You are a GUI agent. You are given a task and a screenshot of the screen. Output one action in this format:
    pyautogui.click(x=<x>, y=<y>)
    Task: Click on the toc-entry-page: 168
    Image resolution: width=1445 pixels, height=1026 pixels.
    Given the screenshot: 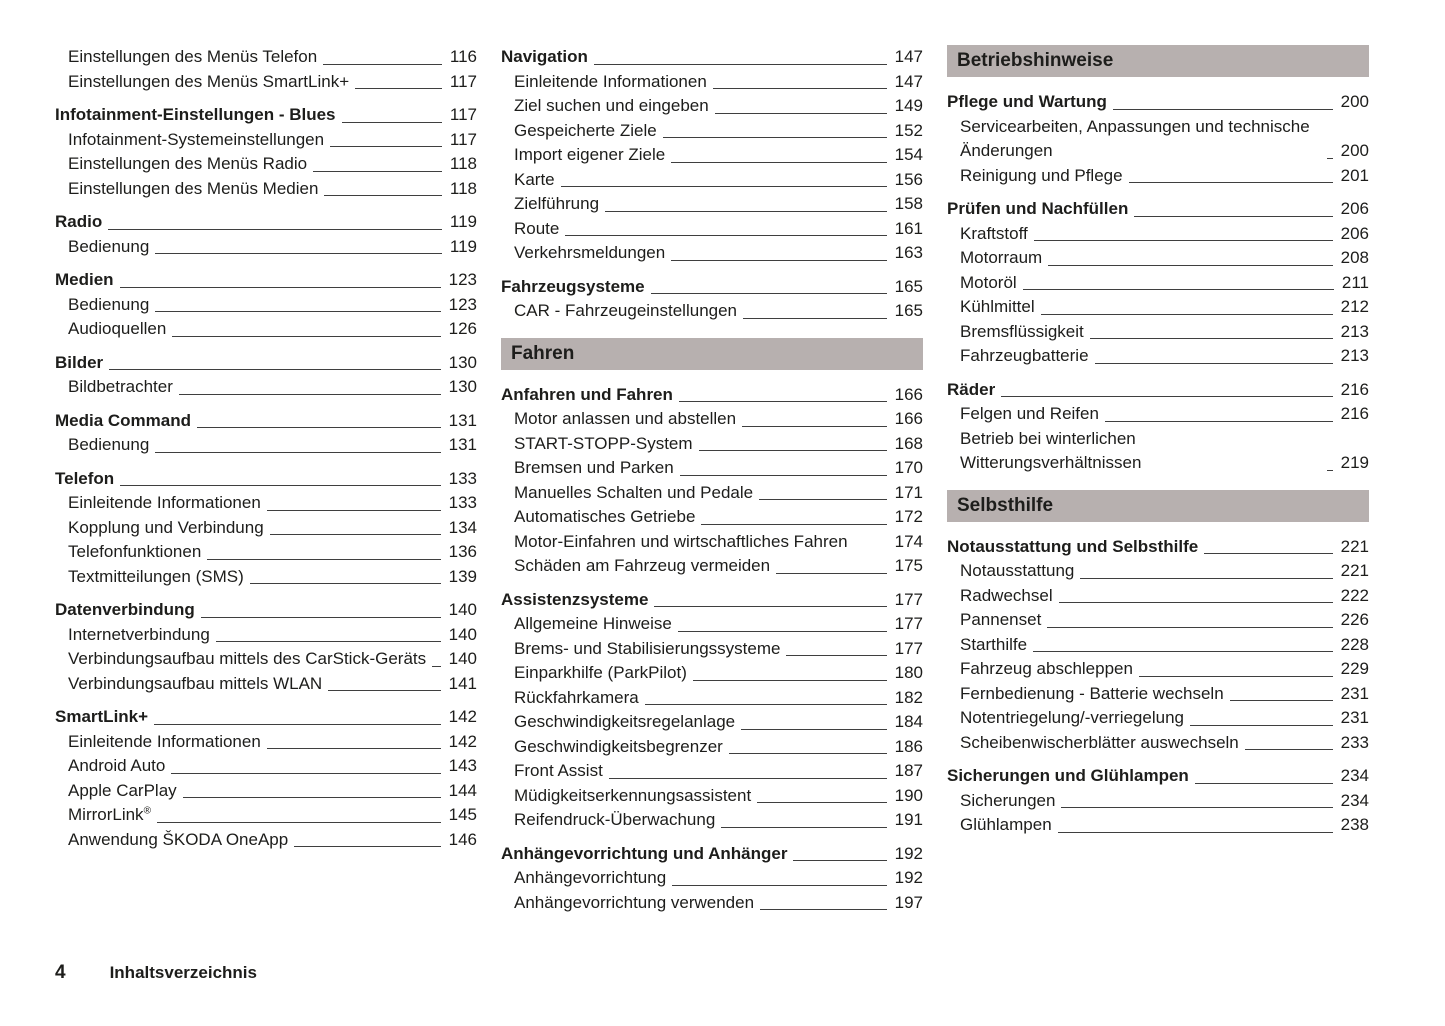 What is the action you would take?
    pyautogui.click(x=908, y=443)
    